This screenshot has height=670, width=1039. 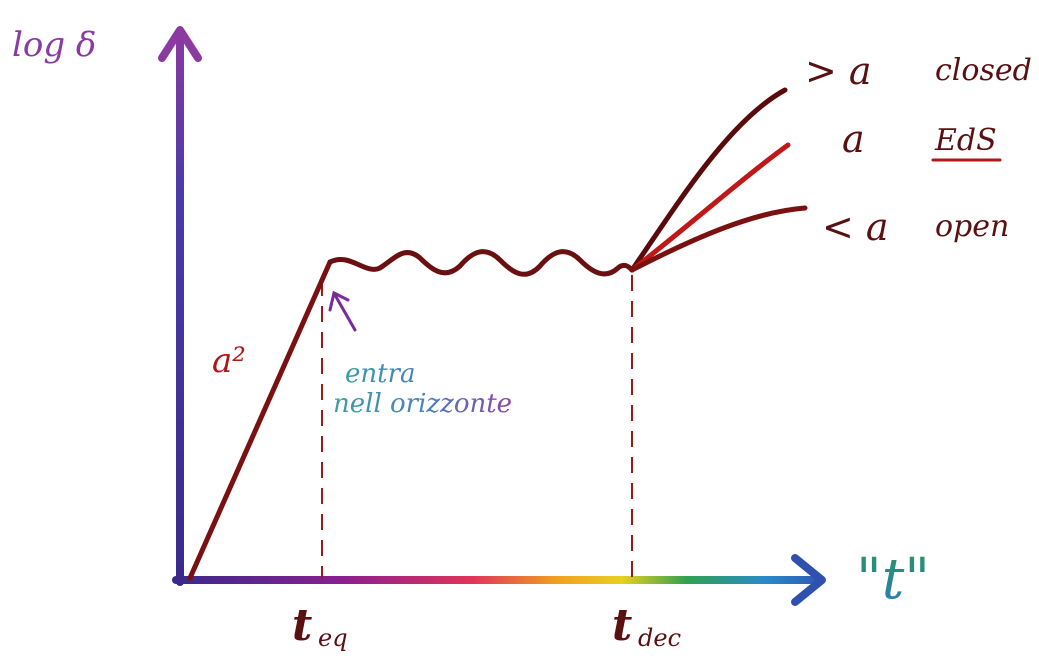 What do you see at coordinates (54, 45) in the screenshot?
I see `y-axis-label: log δ` at bounding box center [54, 45].